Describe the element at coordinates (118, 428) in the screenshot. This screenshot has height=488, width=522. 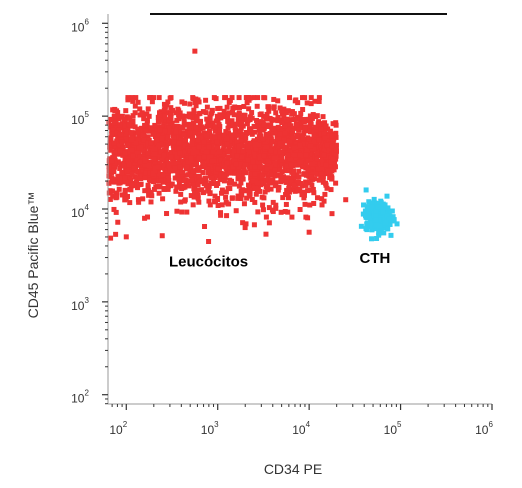
I see `x-tick-label: 102` at that location.